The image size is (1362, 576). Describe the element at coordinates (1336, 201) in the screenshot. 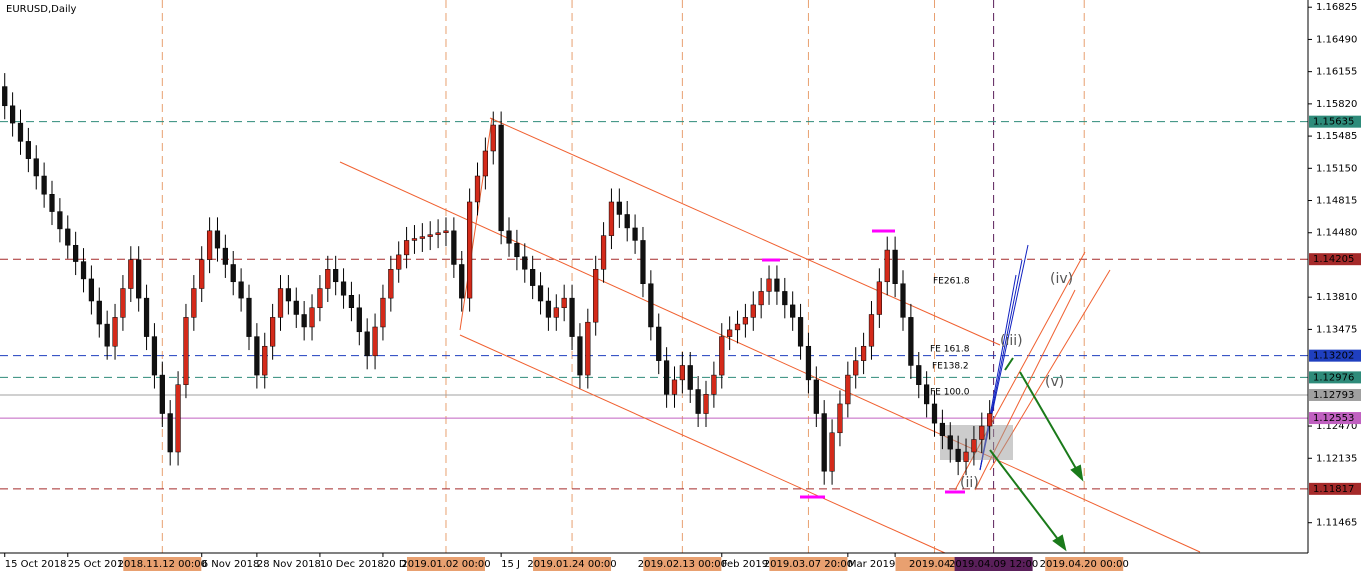

I see `y-tick-label: 1.14815` at that location.